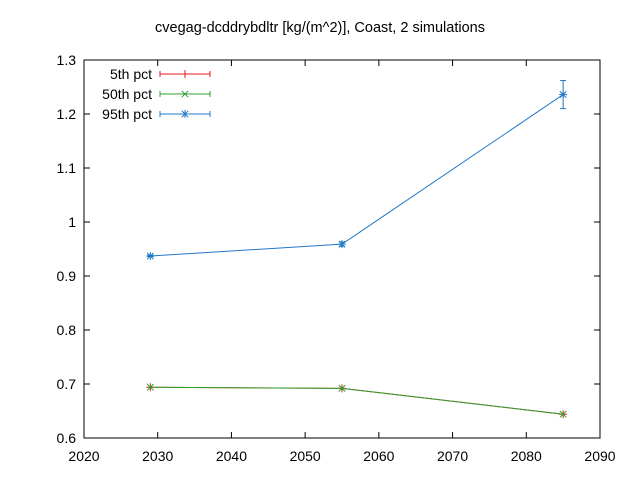 The height and width of the screenshot is (480, 640). What do you see at coordinates (378, 456) in the screenshot?
I see `x-tick-label: 2060` at bounding box center [378, 456].